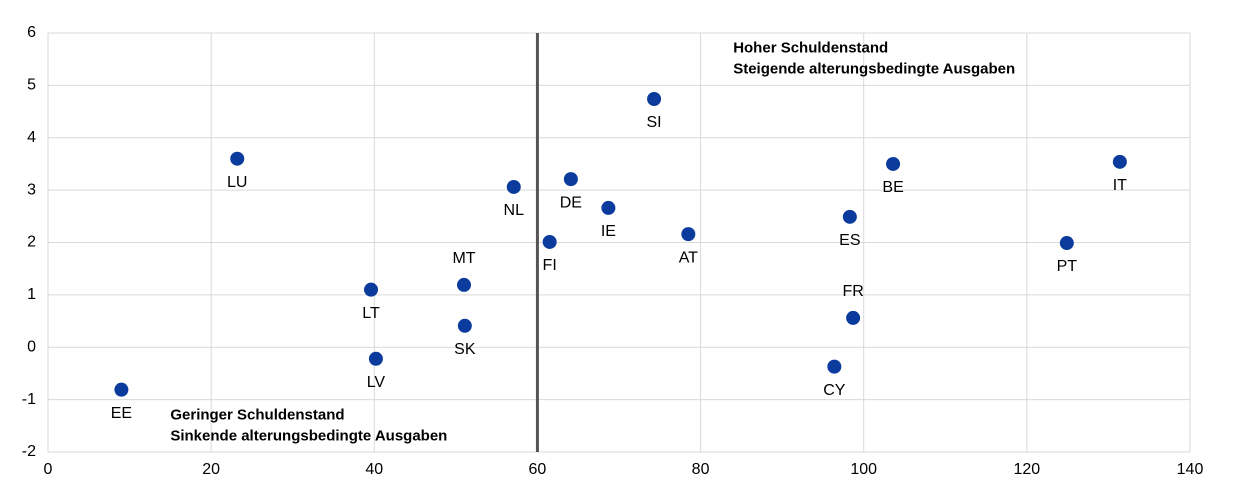 Image resolution: width=1240 pixels, height=503 pixels. I want to click on annotation: Steigende alterungsbedingte Ausgaben, so click(874, 69).